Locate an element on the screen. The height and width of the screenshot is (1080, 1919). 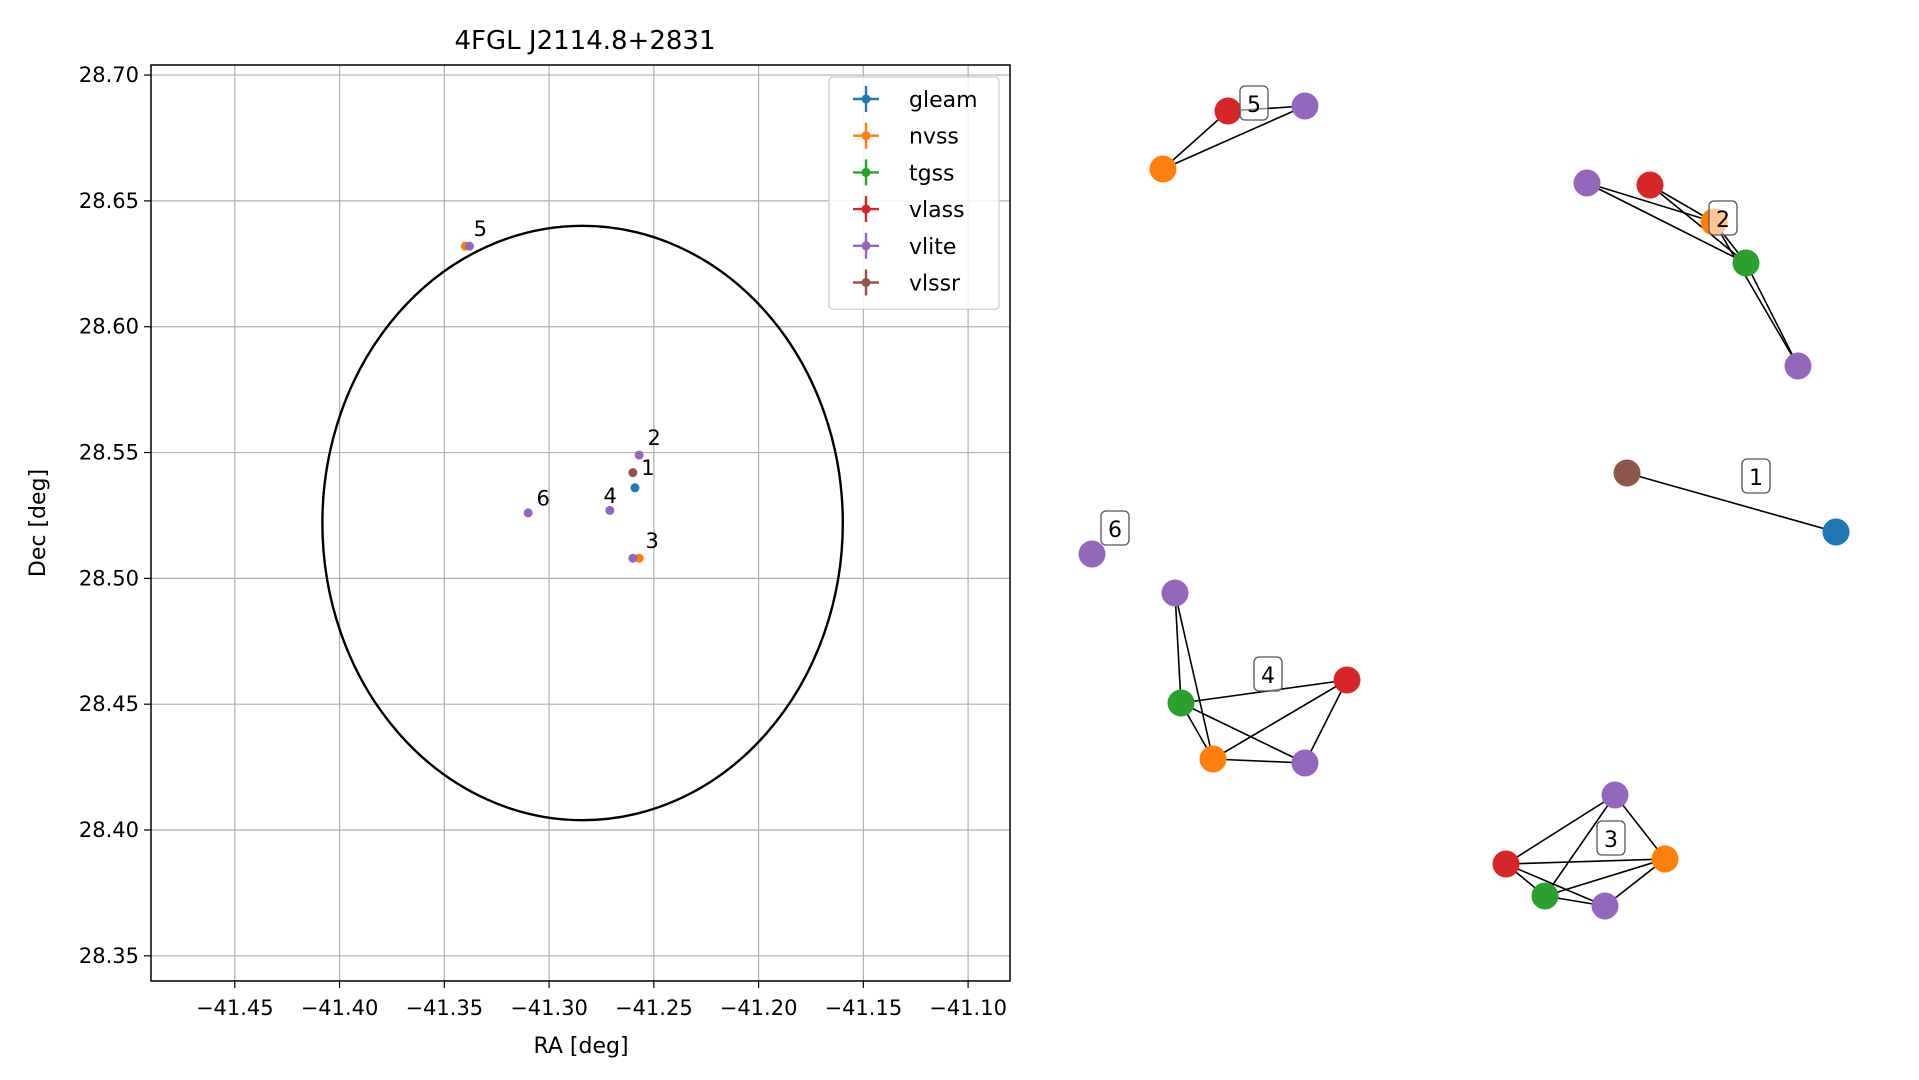
y-tick-label: 28.65 is located at coordinates (109, 201).